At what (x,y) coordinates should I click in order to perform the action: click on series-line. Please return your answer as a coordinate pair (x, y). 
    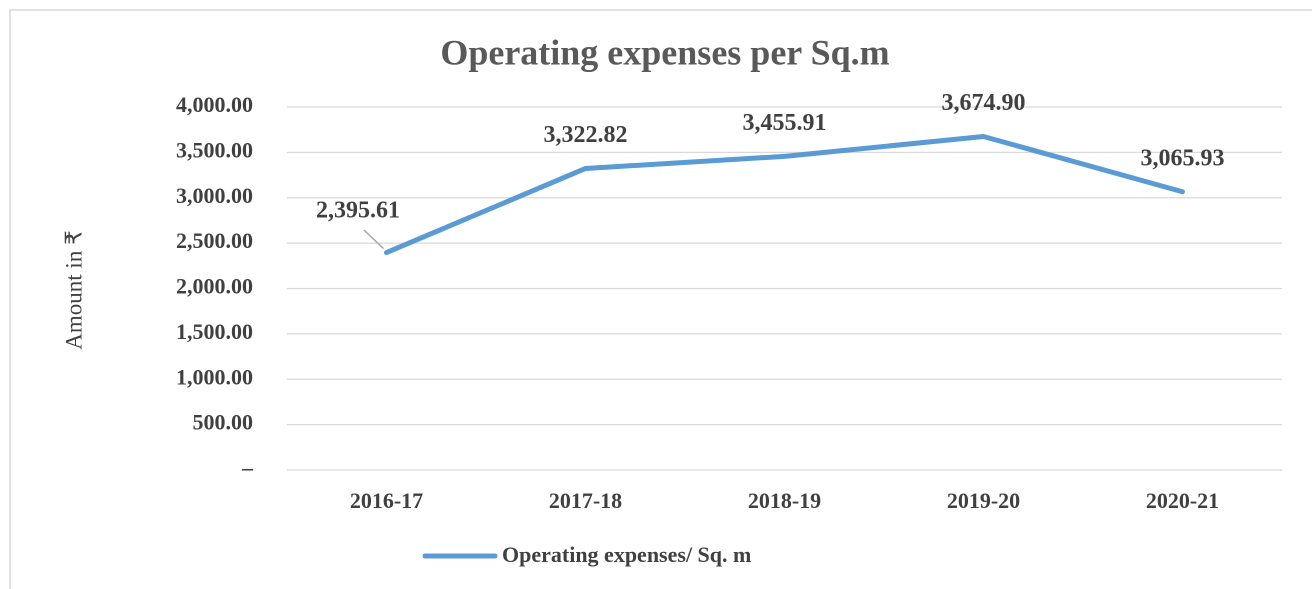
    Looking at the image, I should click on (784, 195).